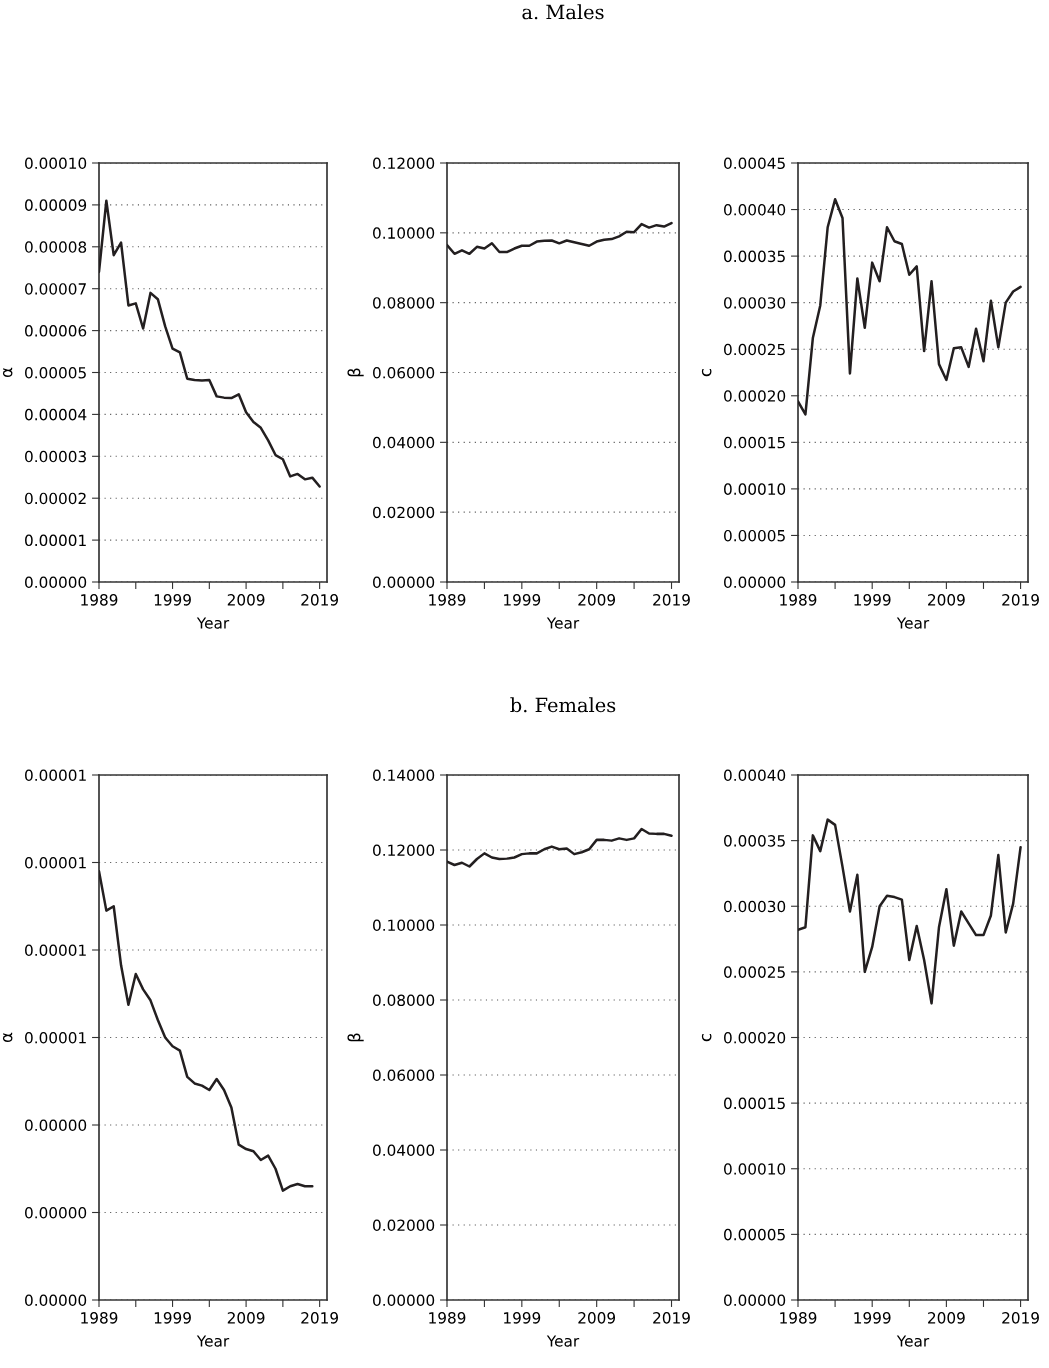 The width and height of the screenshot is (1049, 1368). Describe the element at coordinates (404, 775) in the screenshot. I see `y-tick-label: 0.14000` at that location.